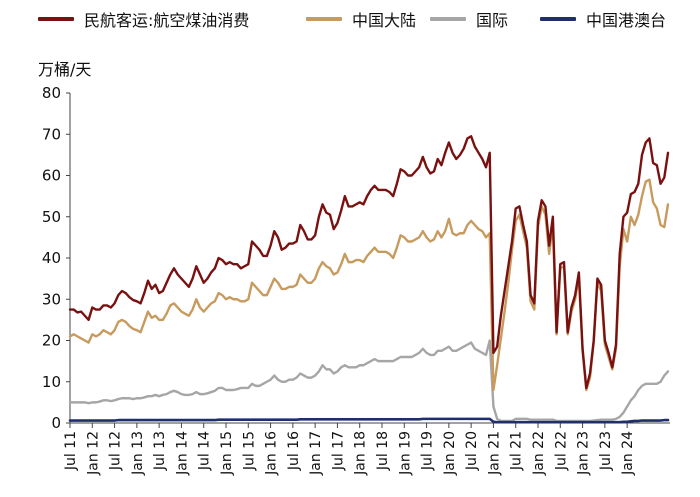 The width and height of the screenshot is (700, 497). What do you see at coordinates (294, 451) in the screenshot?
I see `x-tick-label: Jul 16` at bounding box center [294, 451].